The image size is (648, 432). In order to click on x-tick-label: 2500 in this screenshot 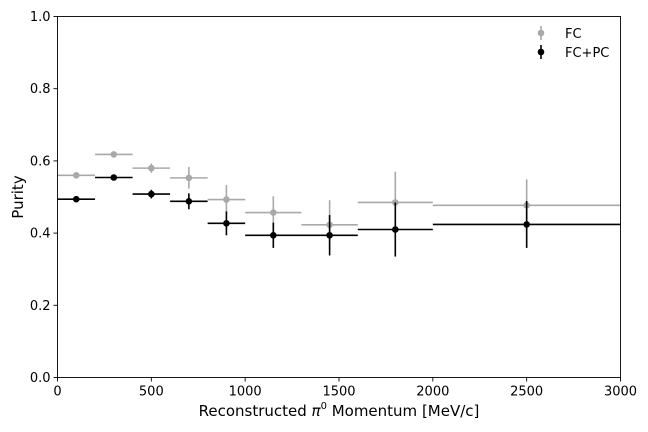, I will do `click(526, 392)`.